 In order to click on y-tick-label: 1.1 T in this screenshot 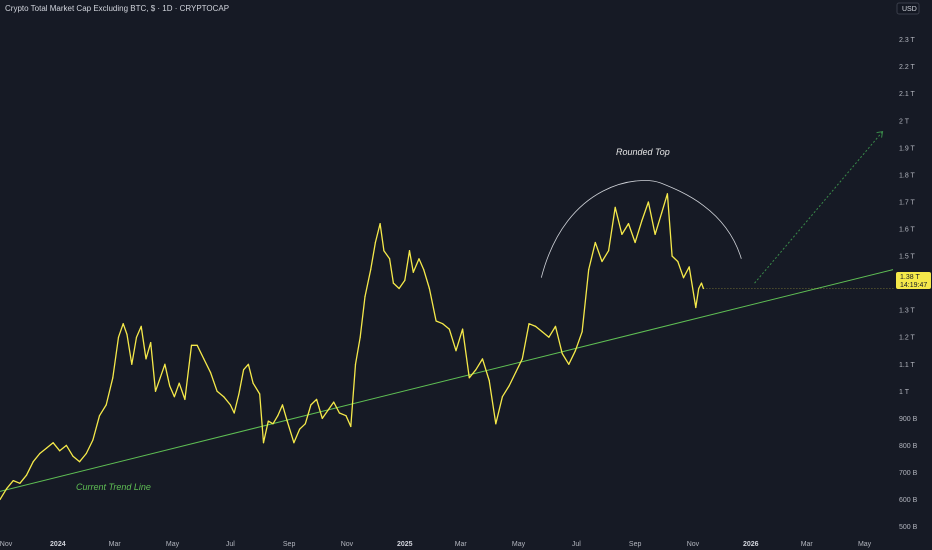, I will do `click(907, 365)`.